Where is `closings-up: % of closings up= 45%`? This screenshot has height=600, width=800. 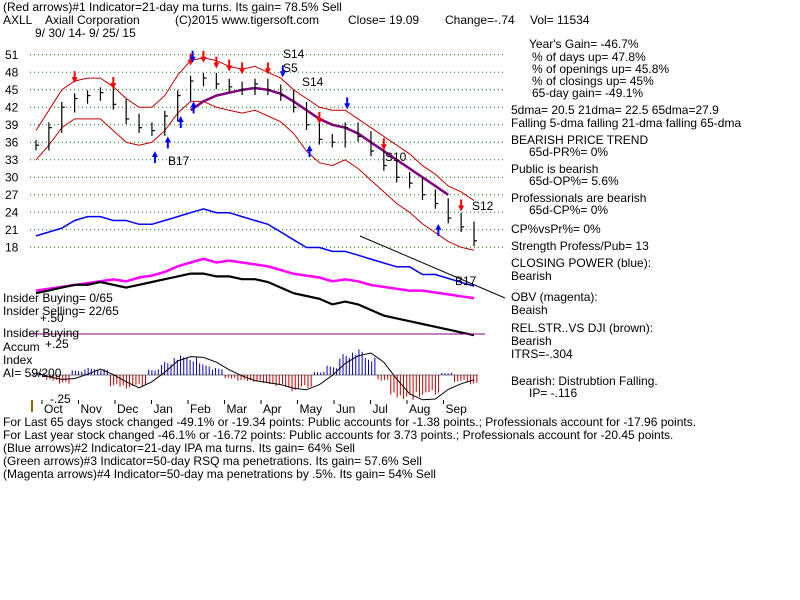
closings-up: % of closings up= 45% is located at coordinates (593, 81).